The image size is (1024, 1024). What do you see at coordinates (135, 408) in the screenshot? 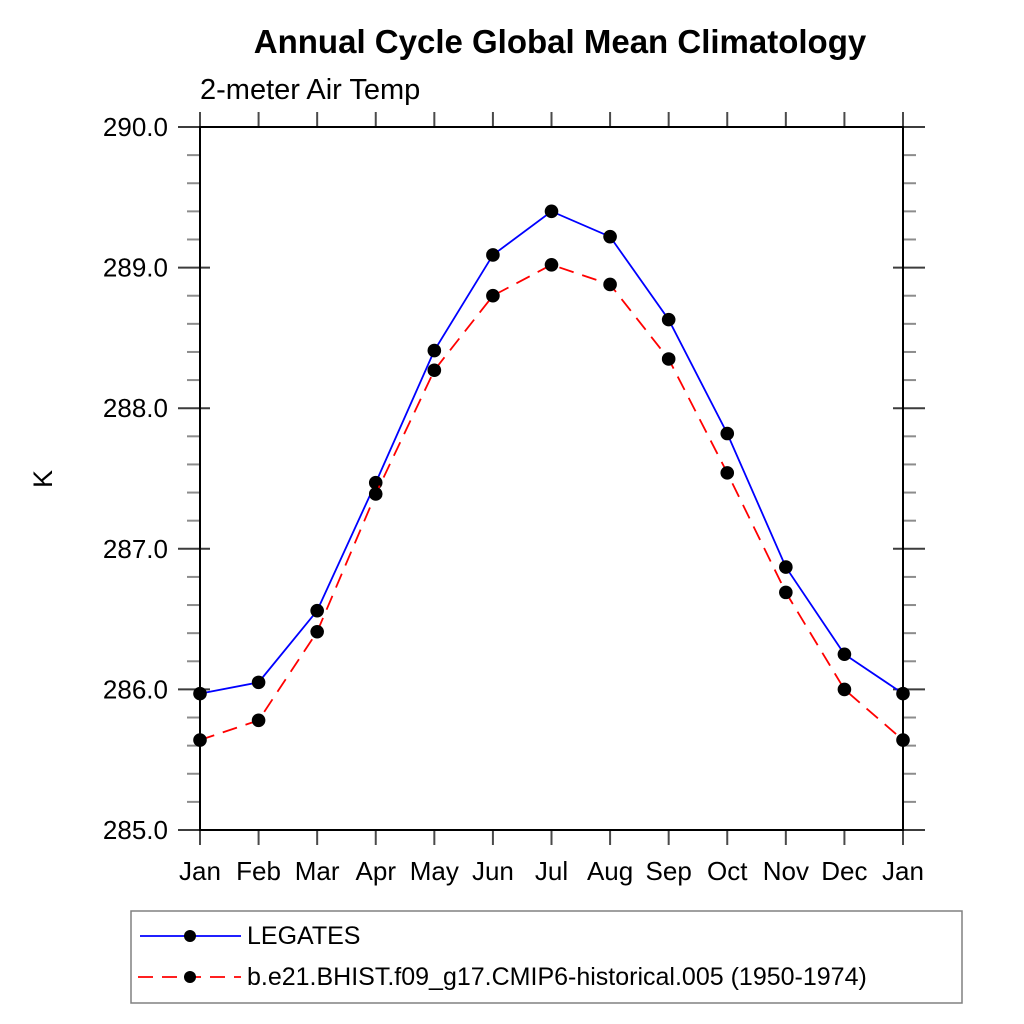
I see `y-tick-label: 288.0` at bounding box center [135, 408].